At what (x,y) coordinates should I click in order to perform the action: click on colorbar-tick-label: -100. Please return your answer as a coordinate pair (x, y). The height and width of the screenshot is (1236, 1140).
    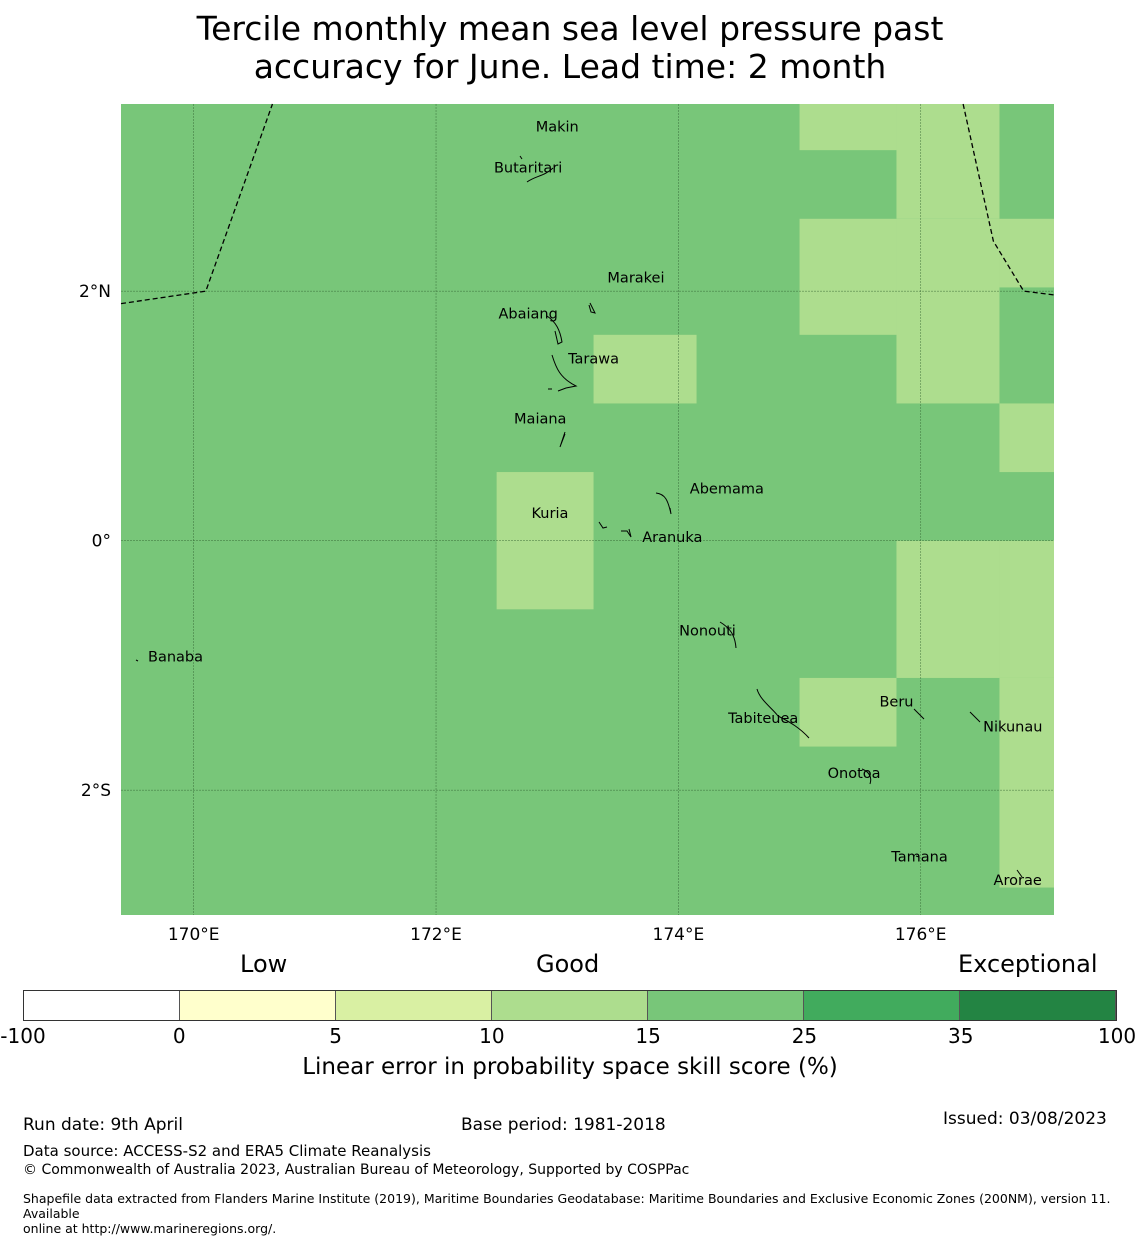
    Looking at the image, I should click on (23, 1036).